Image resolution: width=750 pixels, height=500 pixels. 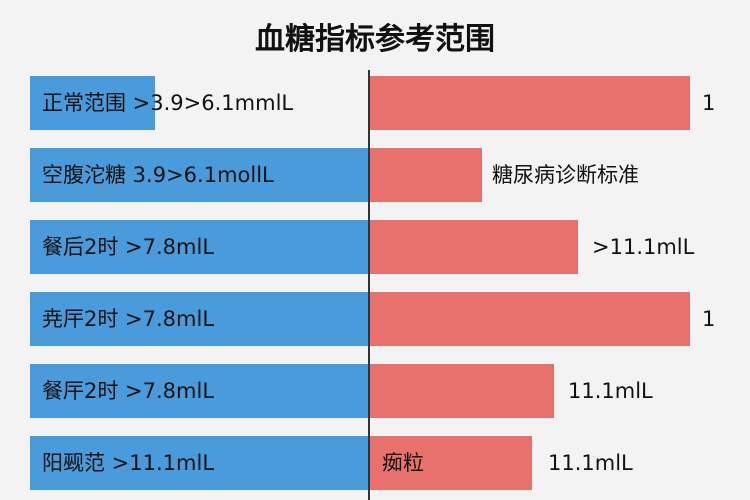 What do you see at coordinates (168, 103) in the screenshot?
I see `left-label: 正常范围 >3.9>6.1mmlL` at bounding box center [168, 103].